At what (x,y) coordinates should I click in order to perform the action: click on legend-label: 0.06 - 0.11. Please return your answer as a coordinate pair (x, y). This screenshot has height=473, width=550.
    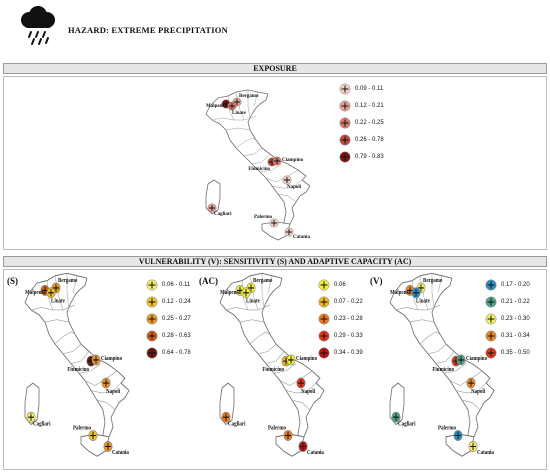
    Looking at the image, I should click on (176, 285).